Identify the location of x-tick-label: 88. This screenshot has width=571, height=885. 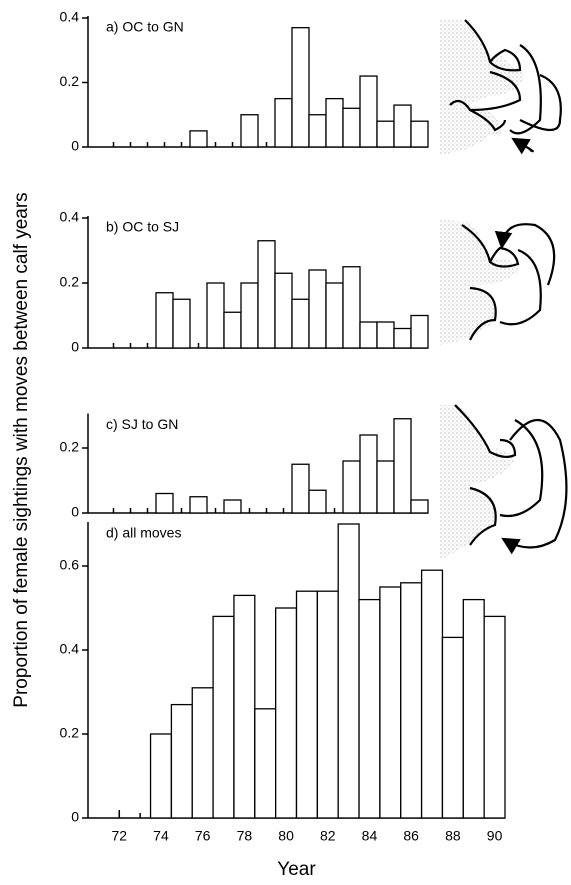
(453, 836).